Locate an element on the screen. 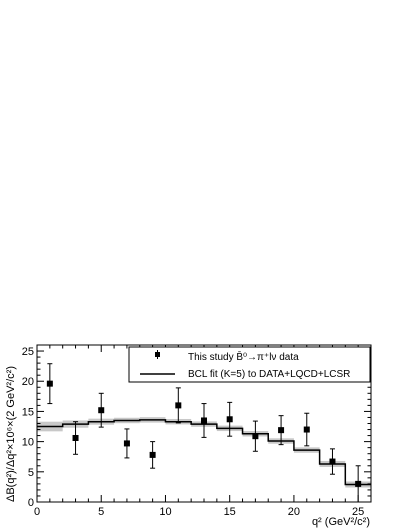 This screenshot has height=532, width=411. legend-label-fit: BCL fit (K=5) to DATA+LQCD+LCSR is located at coordinates (269, 374).